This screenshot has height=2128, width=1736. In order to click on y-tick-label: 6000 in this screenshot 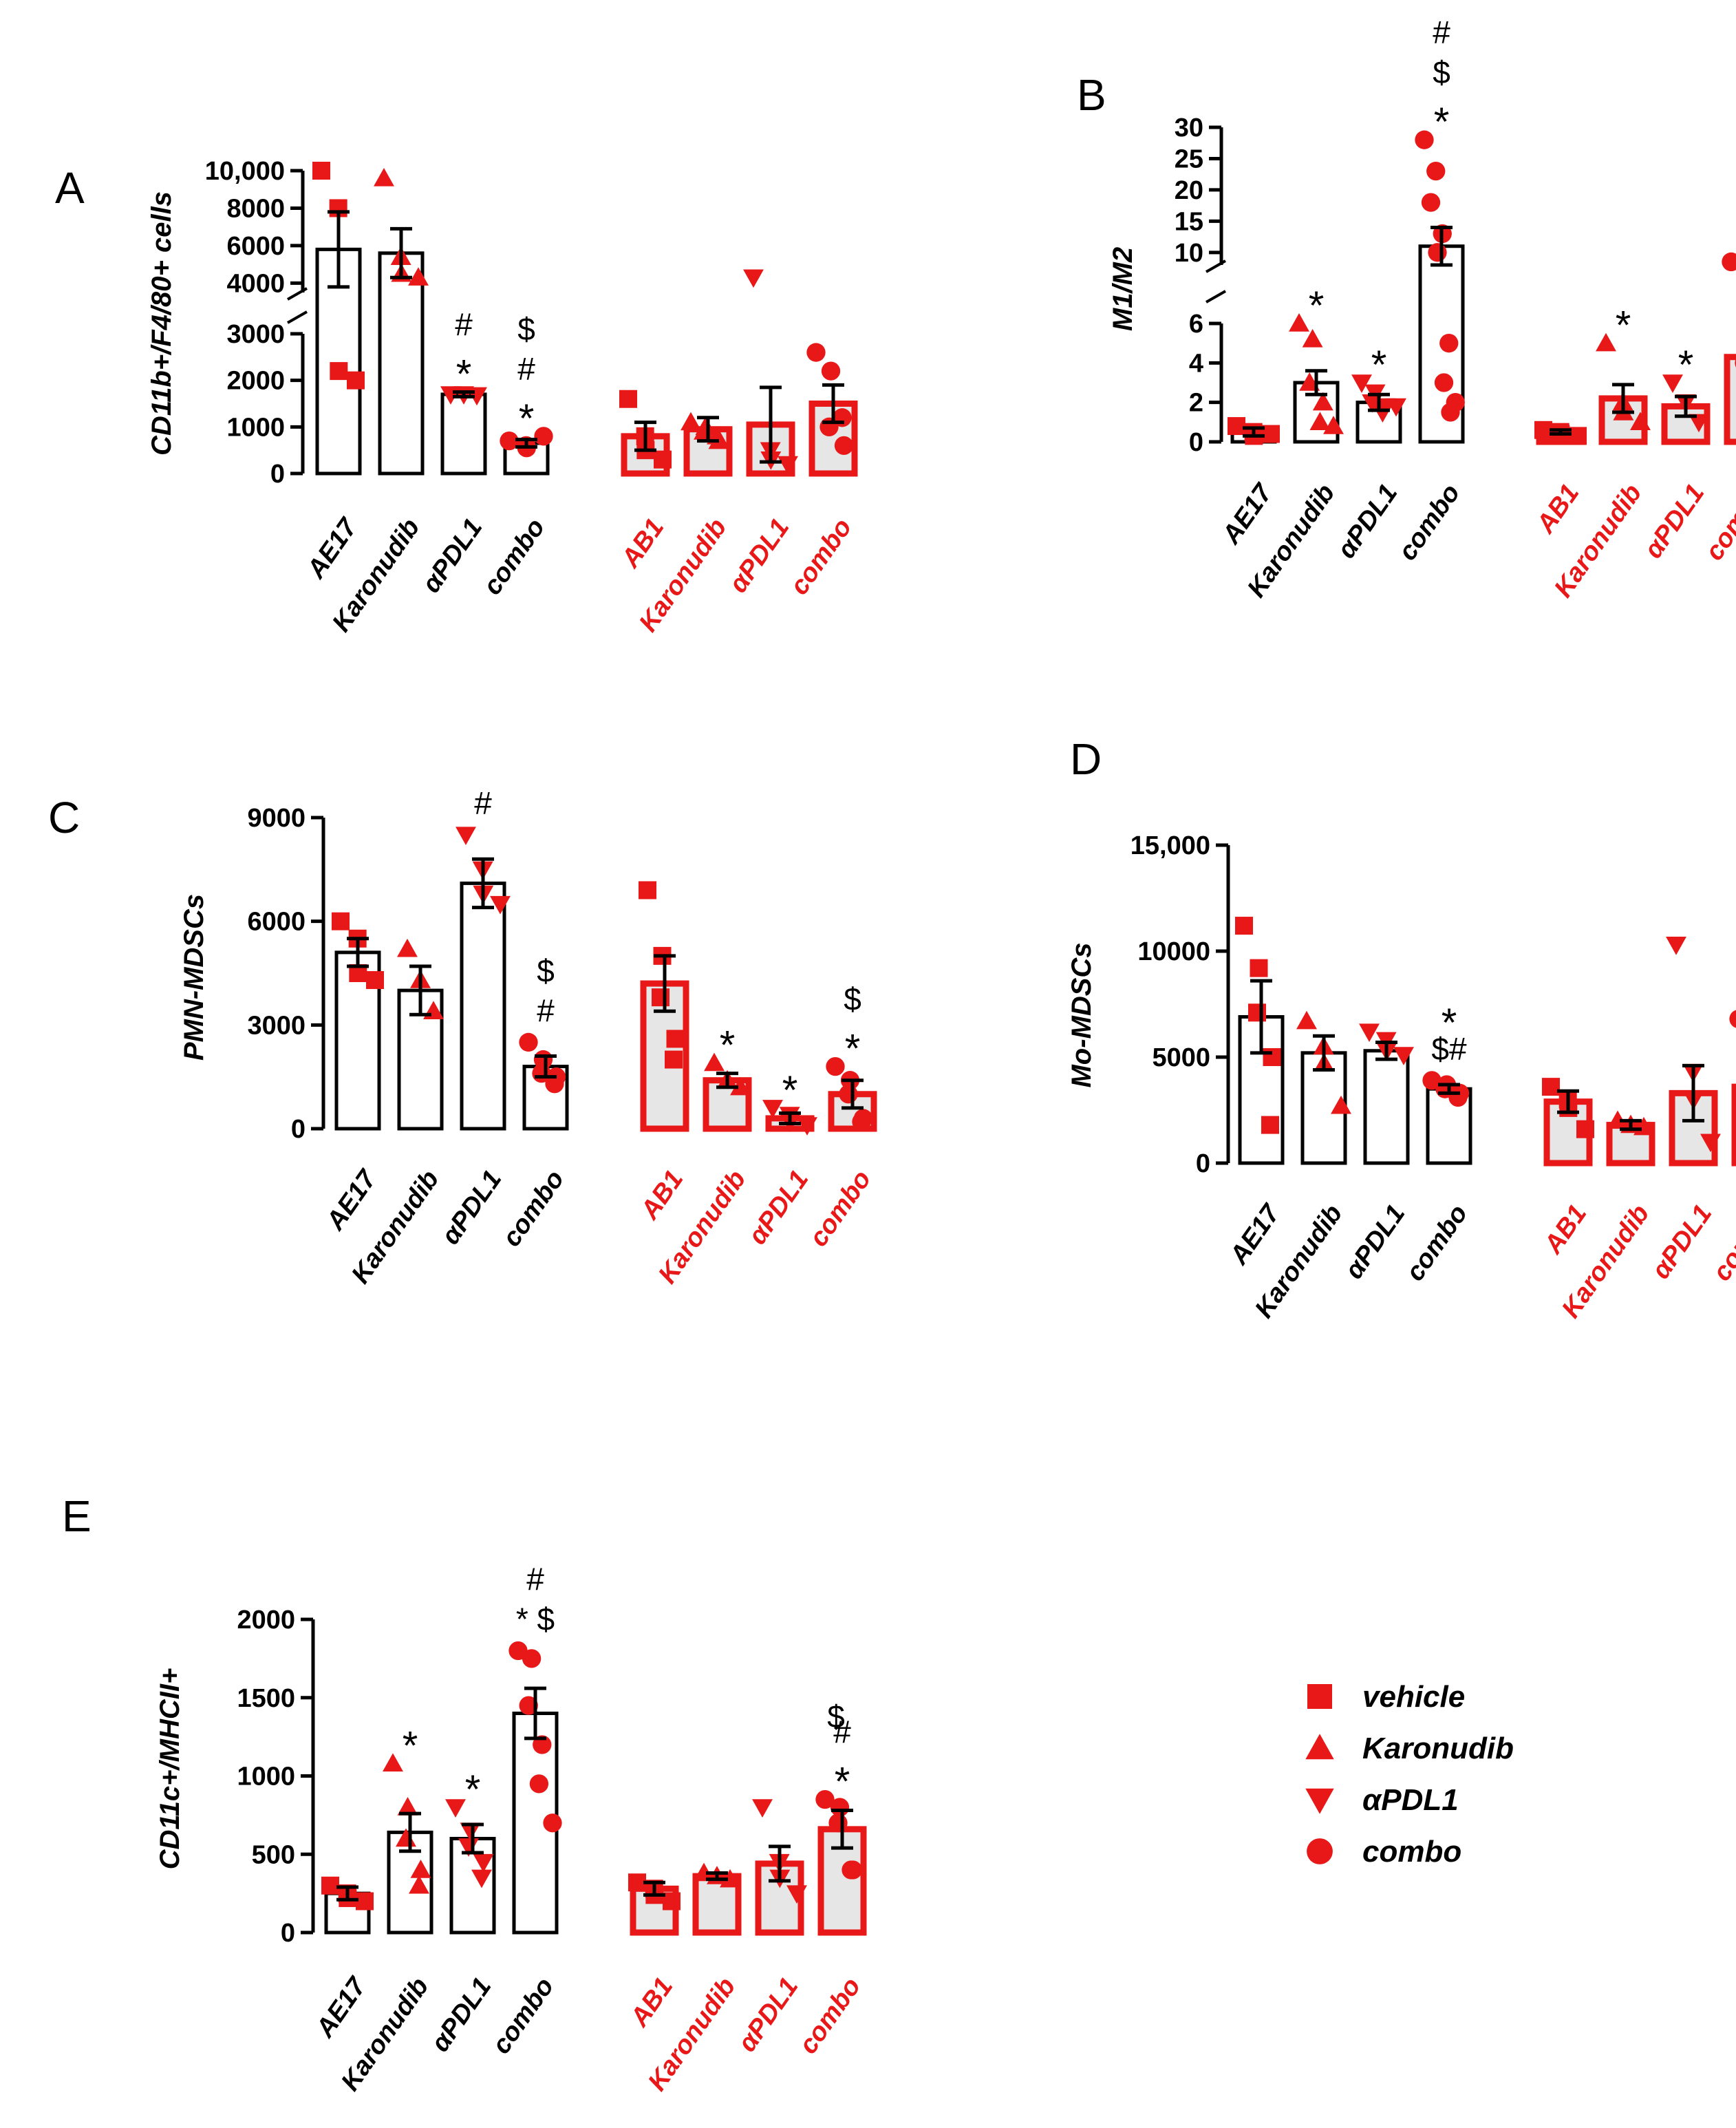, I will do `click(276, 922)`.